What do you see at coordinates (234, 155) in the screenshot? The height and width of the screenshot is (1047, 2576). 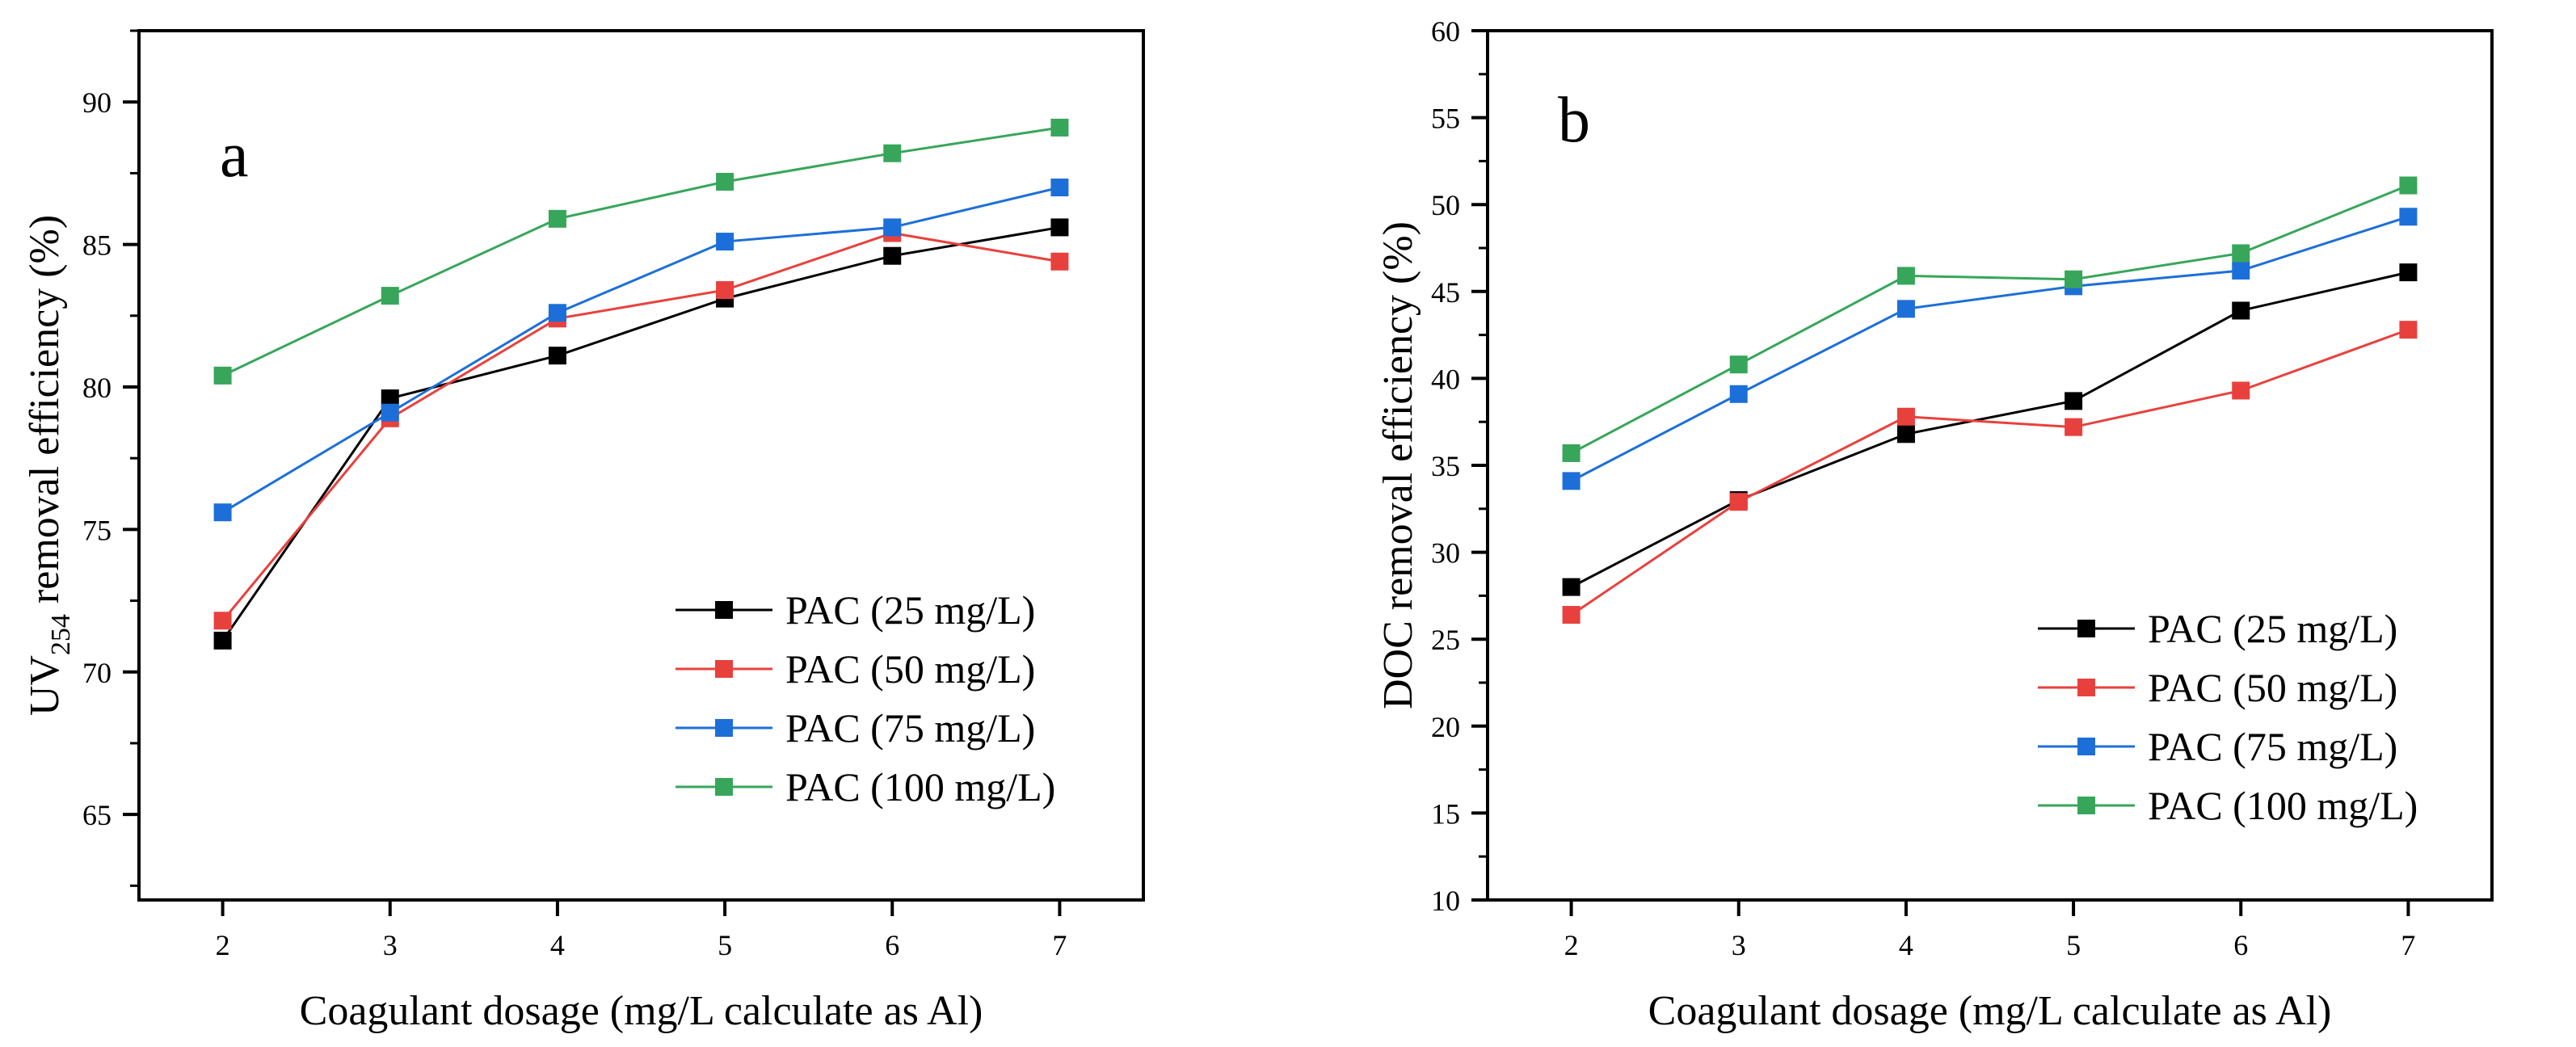 I see `panel-label: a` at bounding box center [234, 155].